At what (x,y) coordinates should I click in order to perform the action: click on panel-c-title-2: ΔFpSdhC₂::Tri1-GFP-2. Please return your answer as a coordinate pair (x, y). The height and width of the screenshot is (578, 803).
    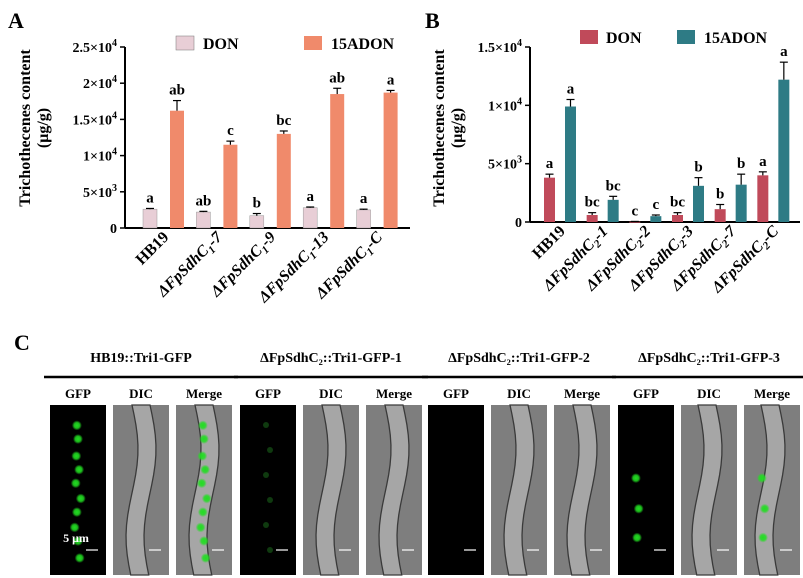
    Looking at the image, I should click on (519, 358).